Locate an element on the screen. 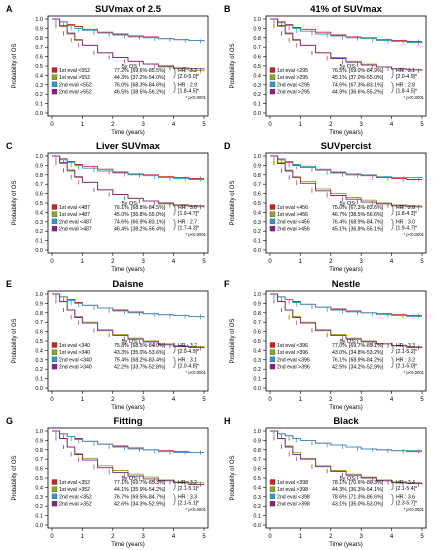 The height and width of the screenshot is (550, 436). legend-ci: [69.7%-85.1%] is located at coordinates (366, 346).